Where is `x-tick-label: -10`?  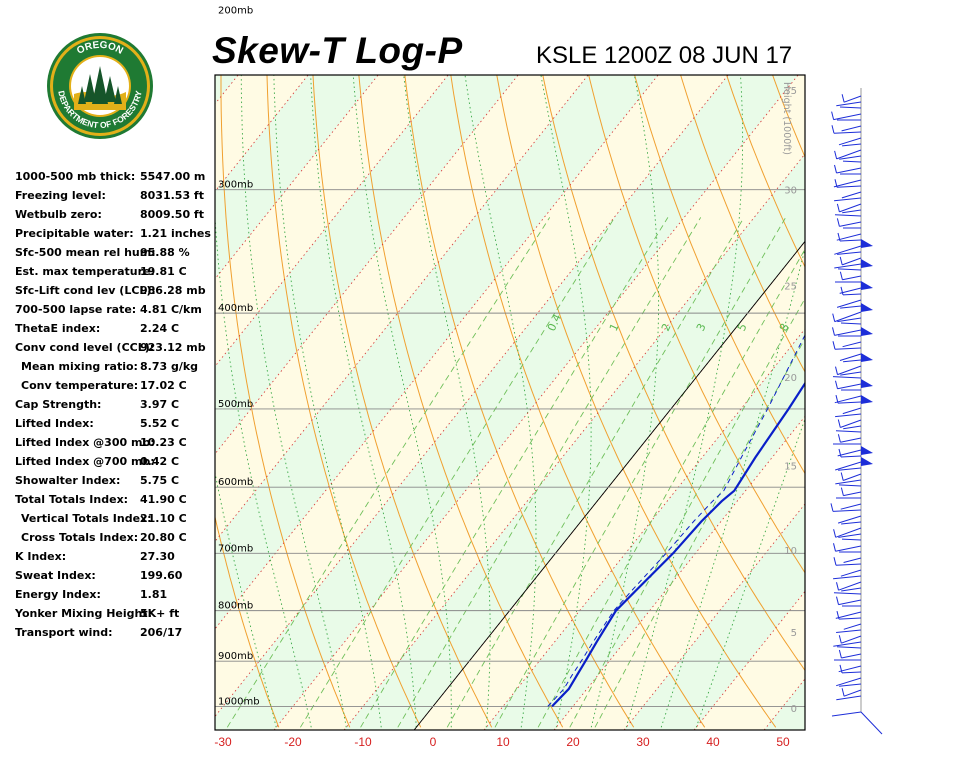
x-tick-label: -10 is located at coordinates (363, 742).